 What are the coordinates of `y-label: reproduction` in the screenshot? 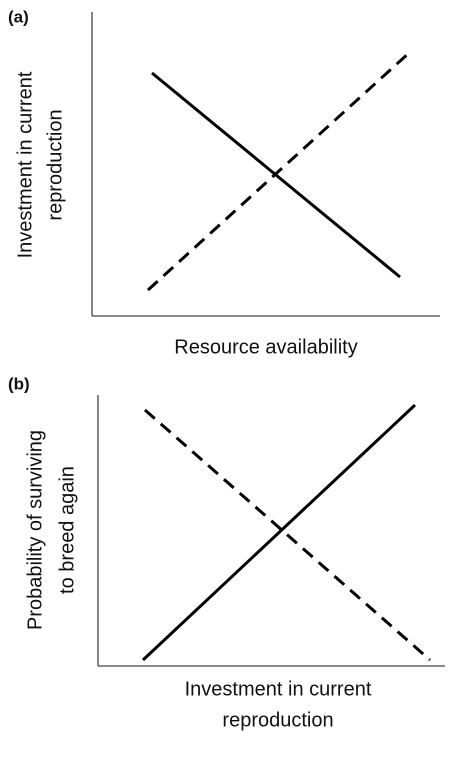 It's located at (55, 164).